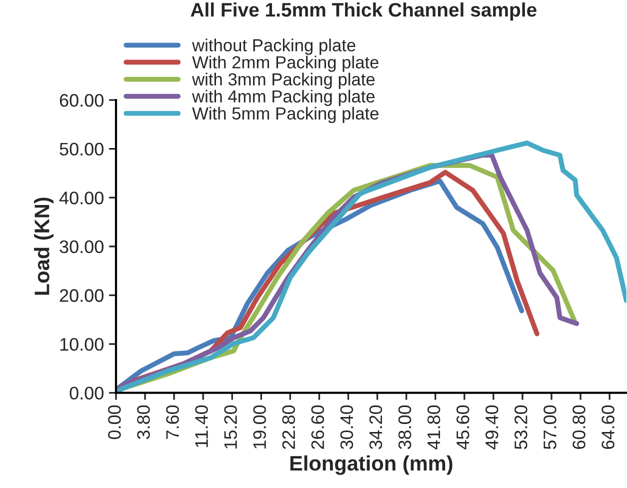  What do you see at coordinates (143, 422) in the screenshot?
I see `x-tick-label: 3.80` at bounding box center [143, 422].